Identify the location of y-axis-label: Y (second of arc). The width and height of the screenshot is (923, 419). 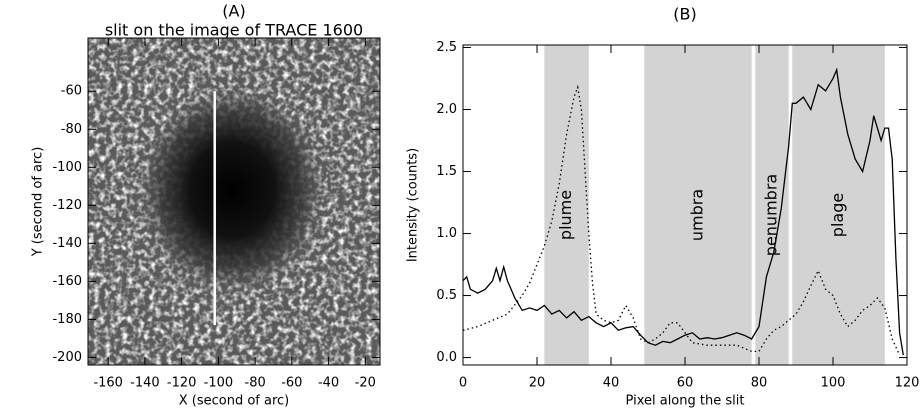
(38, 202).